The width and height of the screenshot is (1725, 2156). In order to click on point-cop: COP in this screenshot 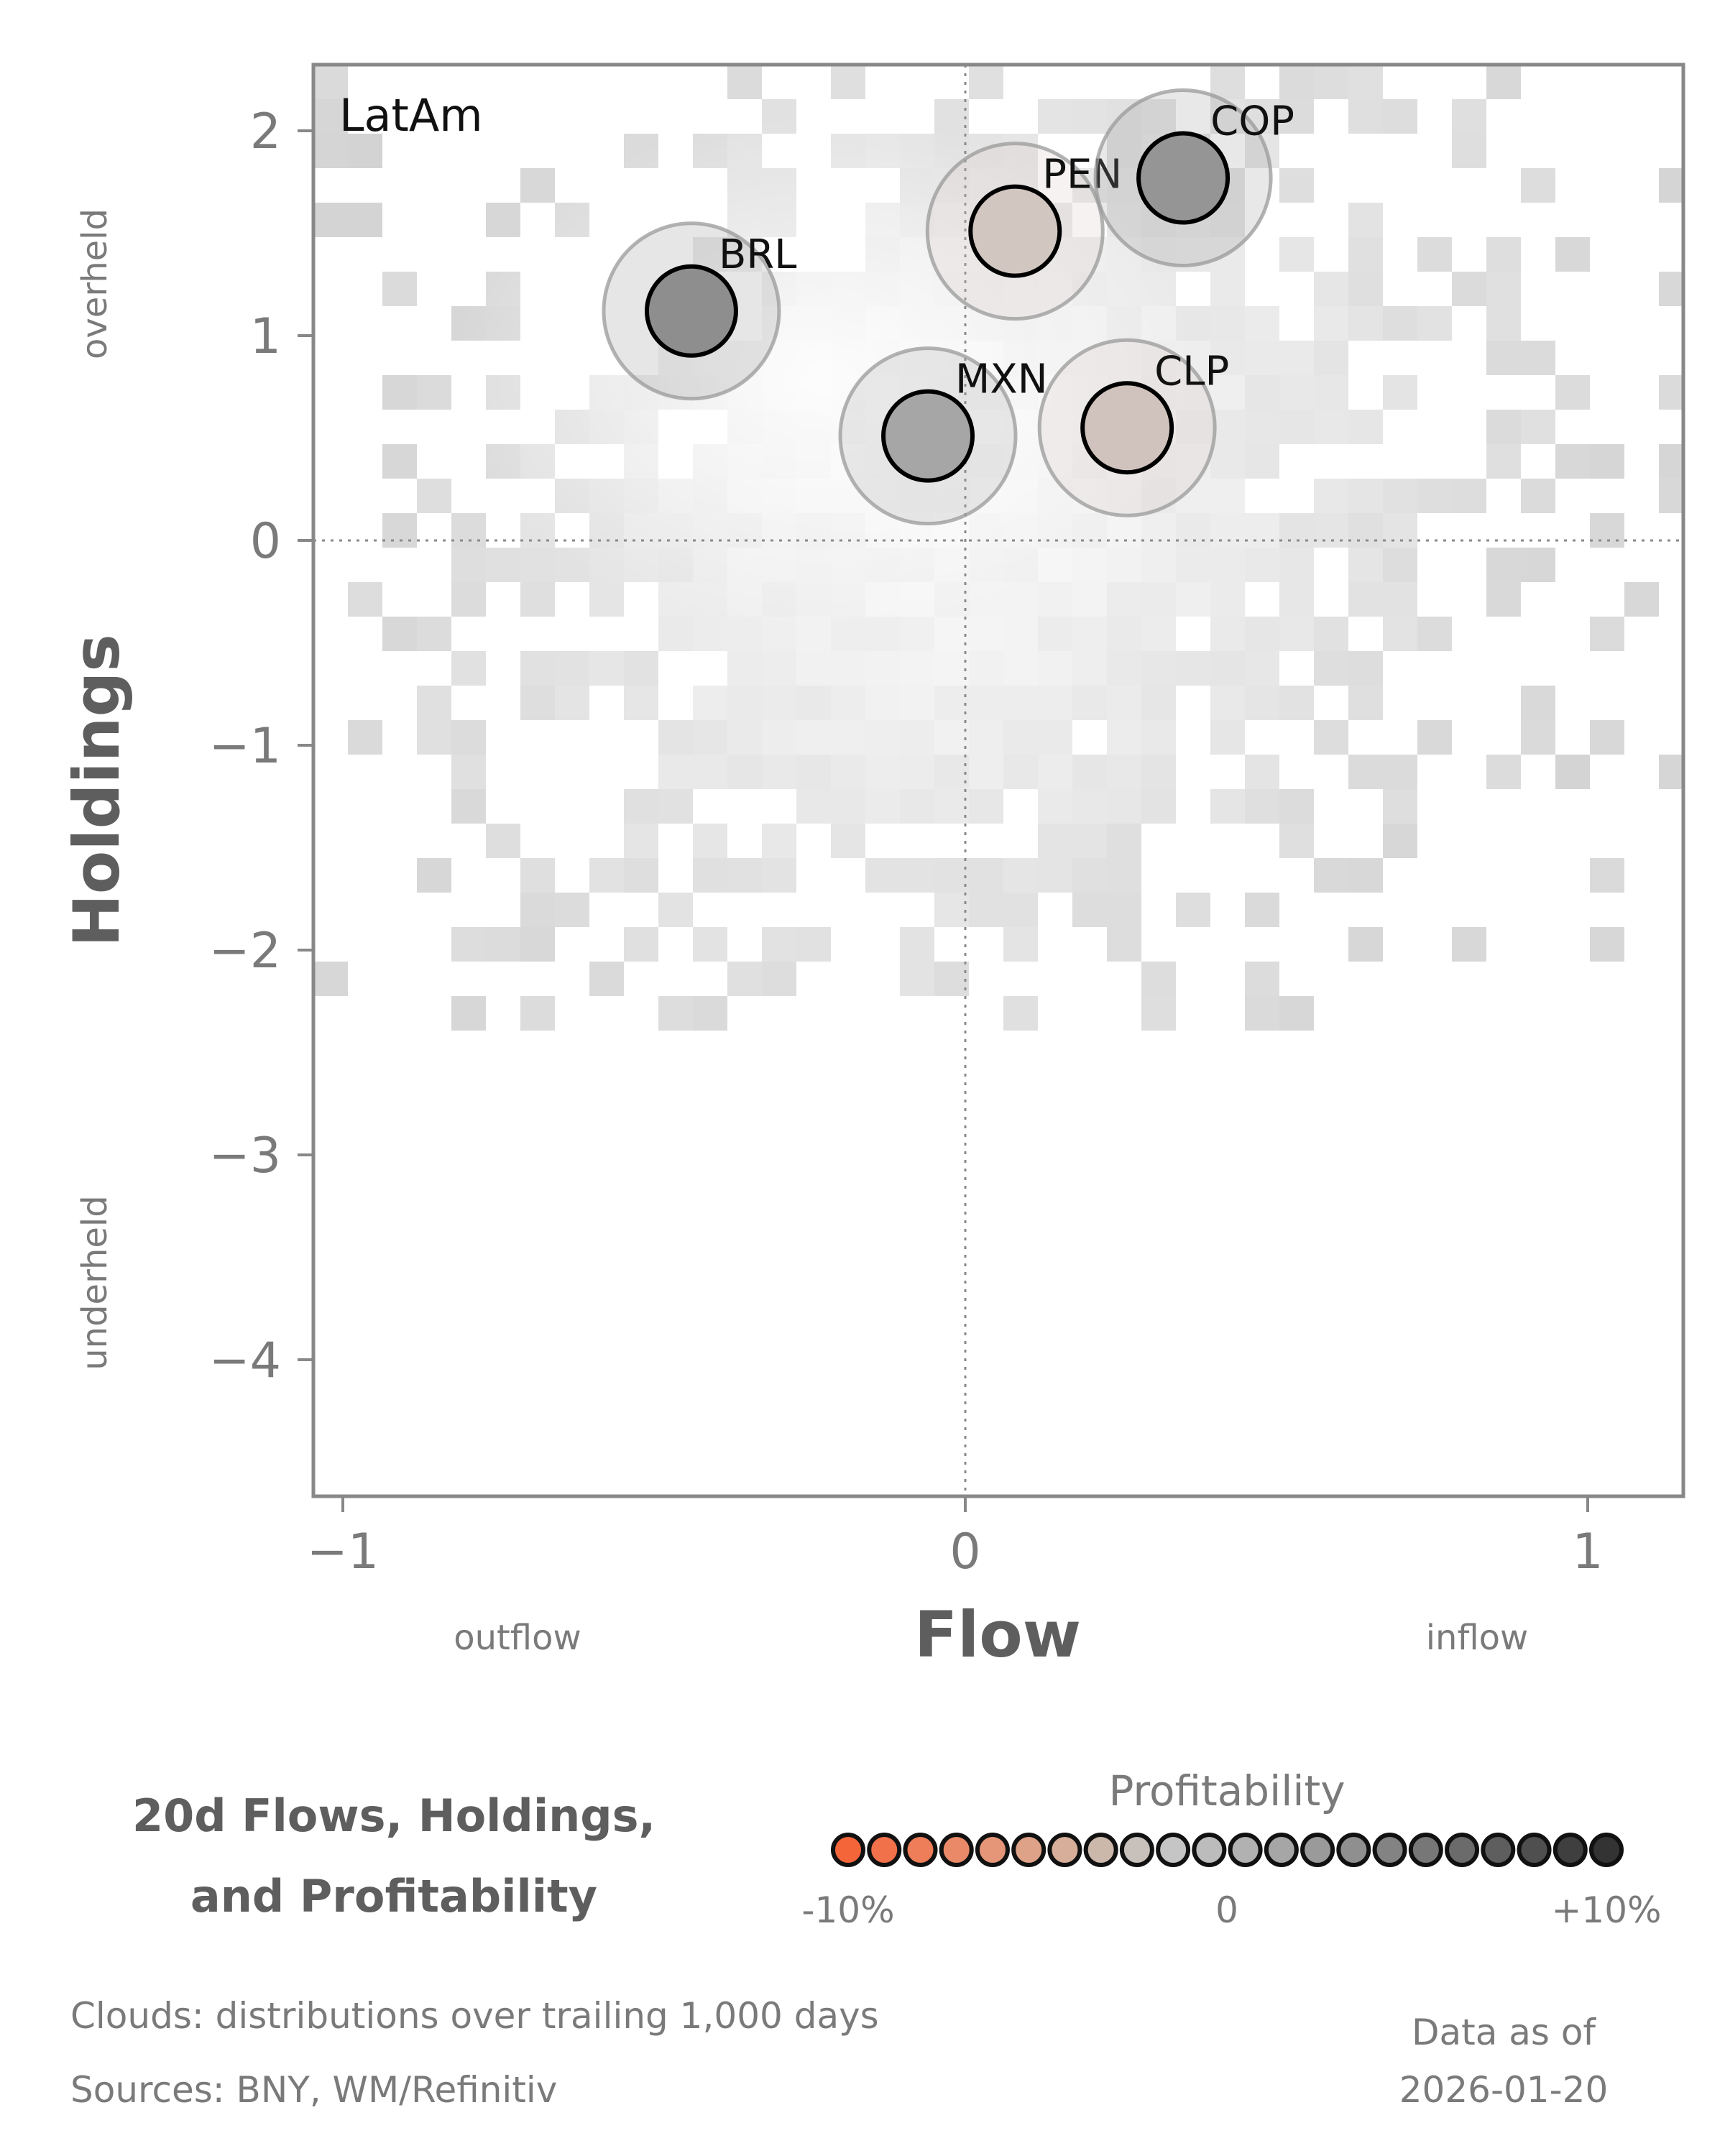, I will do `click(1193, 178)`.